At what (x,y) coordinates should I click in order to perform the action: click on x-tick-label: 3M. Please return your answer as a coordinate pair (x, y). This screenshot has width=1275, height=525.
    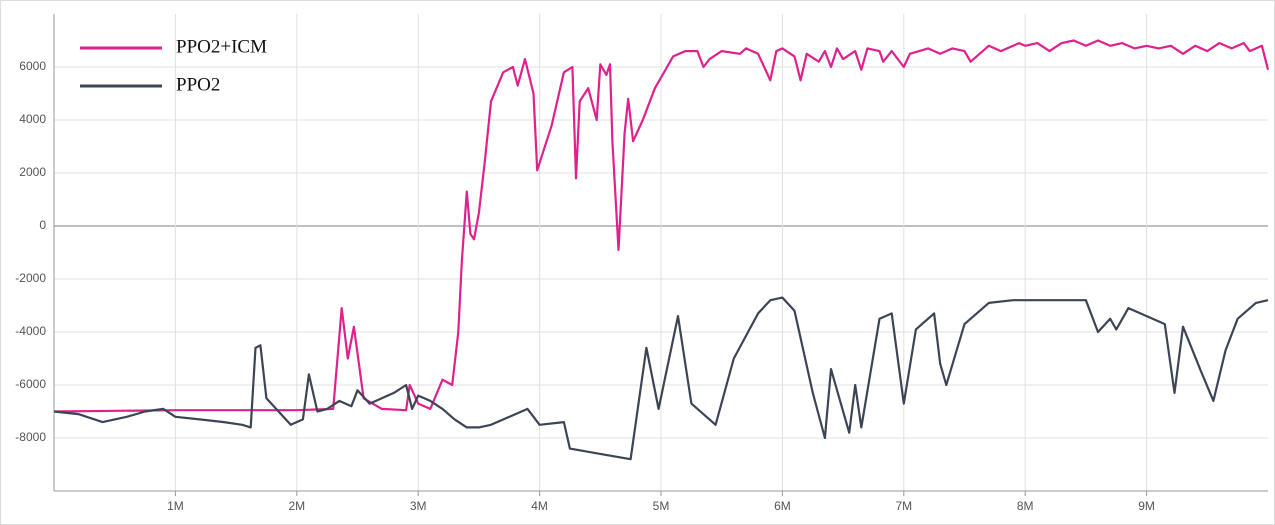
    Looking at the image, I should click on (418, 506).